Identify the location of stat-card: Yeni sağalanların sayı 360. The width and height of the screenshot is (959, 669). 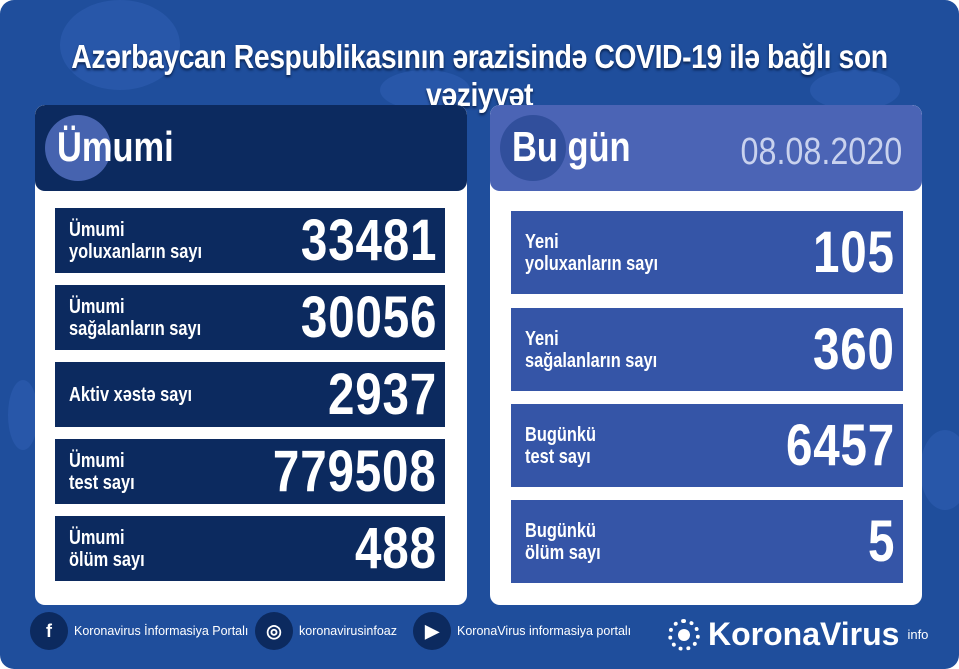
(707, 349).